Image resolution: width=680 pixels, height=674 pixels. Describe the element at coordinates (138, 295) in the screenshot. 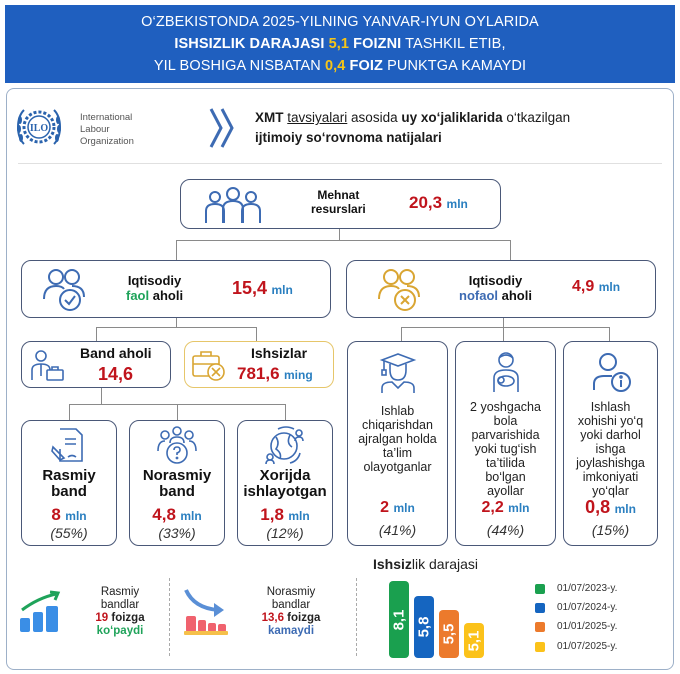

I see `faol-label: faol` at that location.